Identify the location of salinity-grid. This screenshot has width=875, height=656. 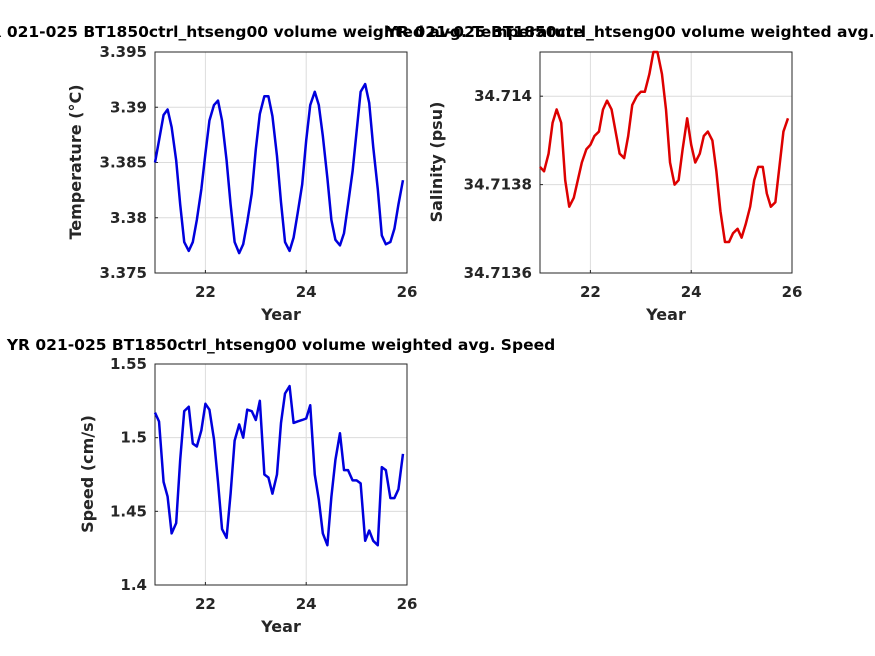
(666, 163).